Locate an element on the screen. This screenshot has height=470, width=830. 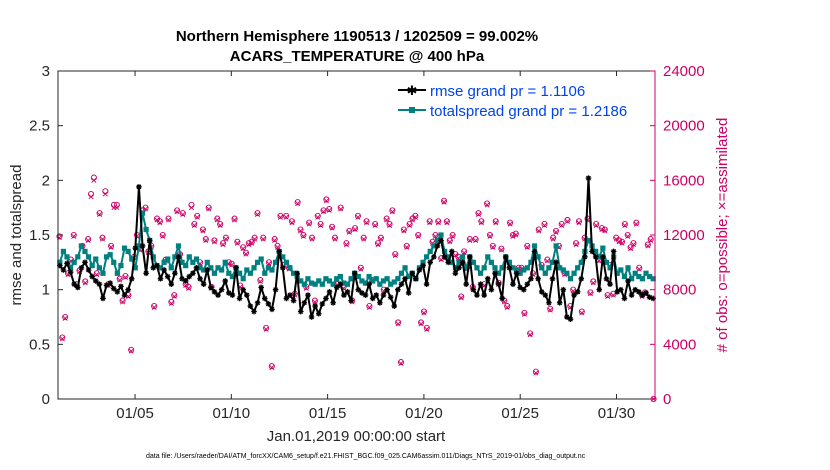
y2-axis-label: # of obs: o=possible; ×=assimilated is located at coordinates (722, 235).